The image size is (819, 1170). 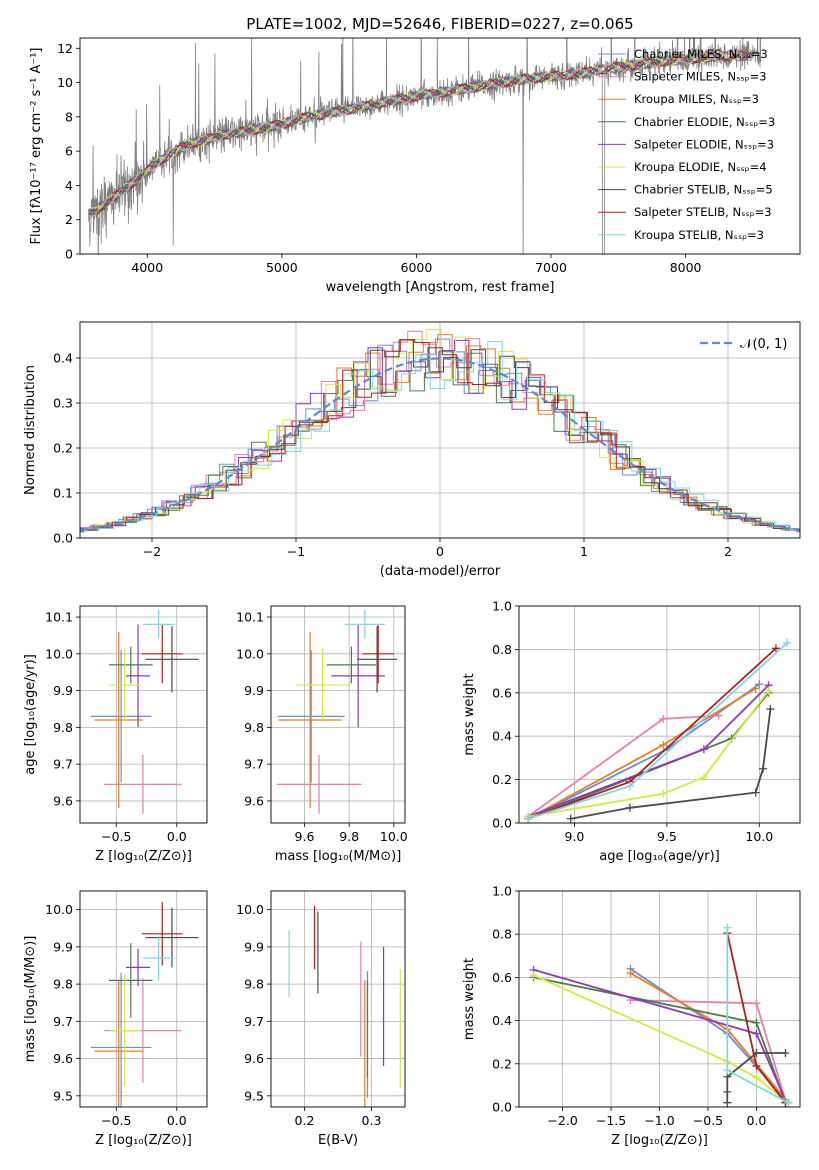 What do you see at coordinates (502, 692) in the screenshot?
I see `y-tick-label: 0.6` at bounding box center [502, 692].